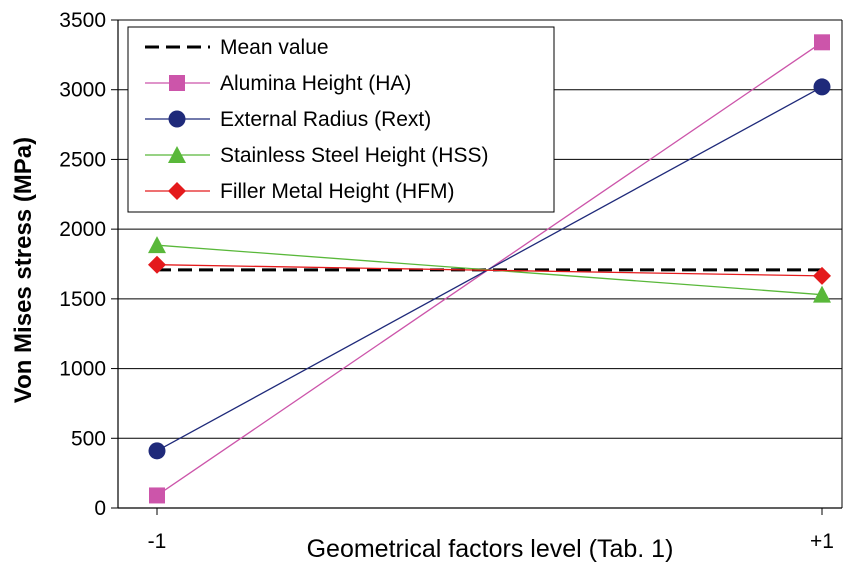 This screenshot has width=846, height=565. What do you see at coordinates (82, 299) in the screenshot?
I see `y-tick-label: 1500` at bounding box center [82, 299].